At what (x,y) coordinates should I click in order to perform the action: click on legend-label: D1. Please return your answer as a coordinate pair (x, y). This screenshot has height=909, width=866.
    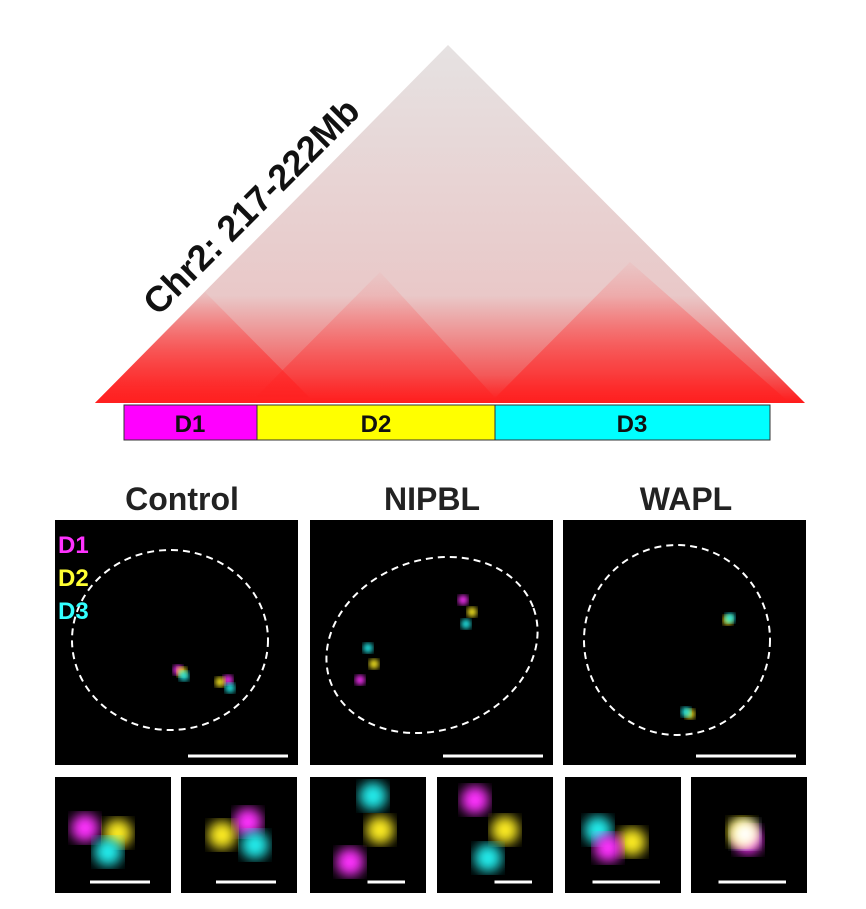
    Looking at the image, I should click on (73, 545).